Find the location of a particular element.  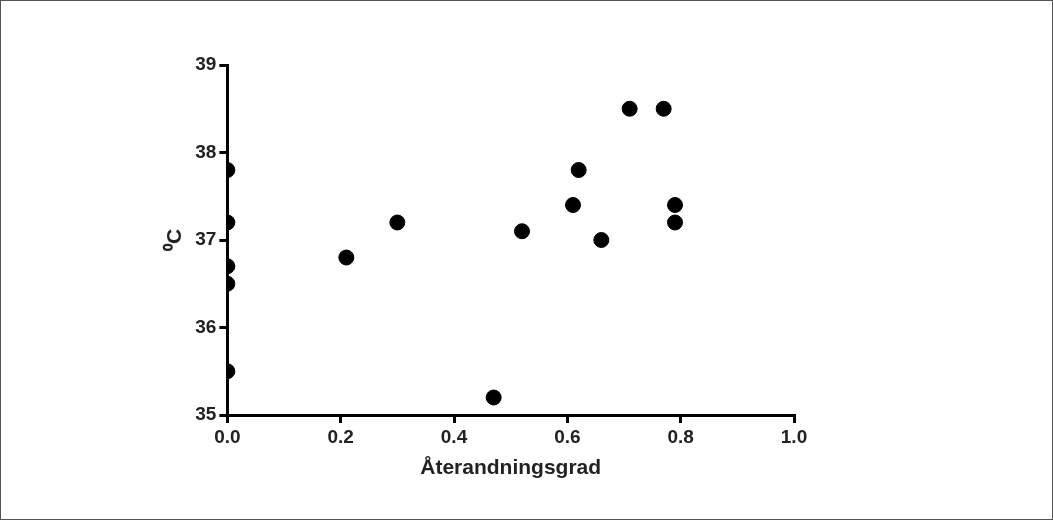

y-tick-label: 38 is located at coordinates (206, 151).